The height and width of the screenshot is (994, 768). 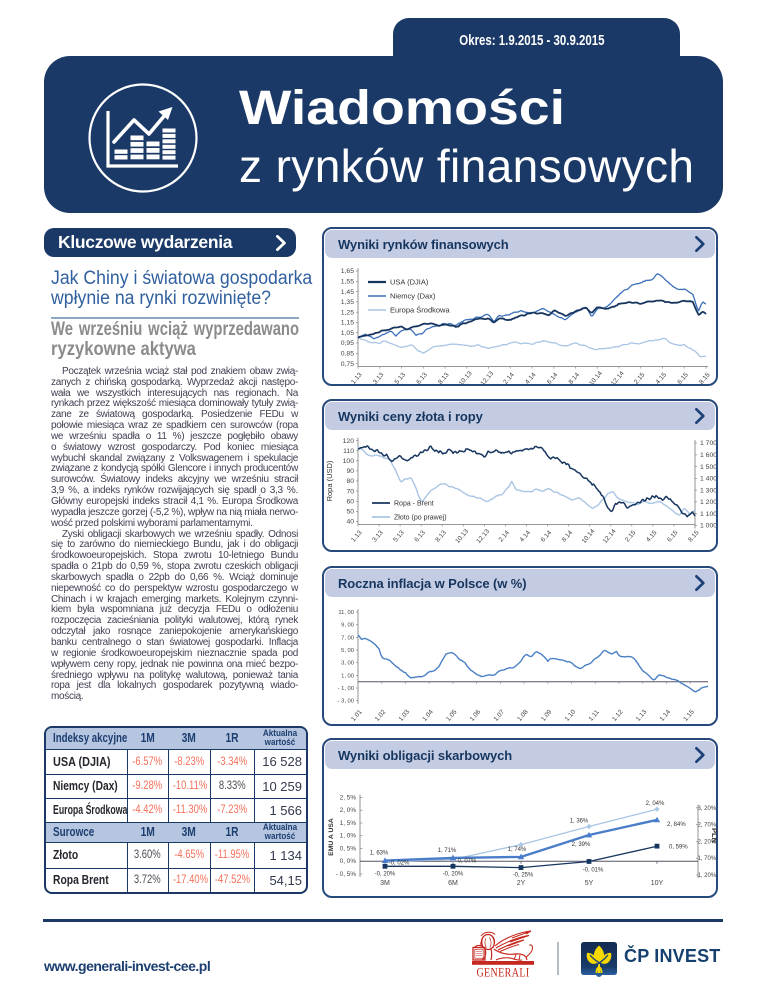 What do you see at coordinates (708, 526) in the screenshot?
I see `svg-text: 1 000` at bounding box center [708, 526].